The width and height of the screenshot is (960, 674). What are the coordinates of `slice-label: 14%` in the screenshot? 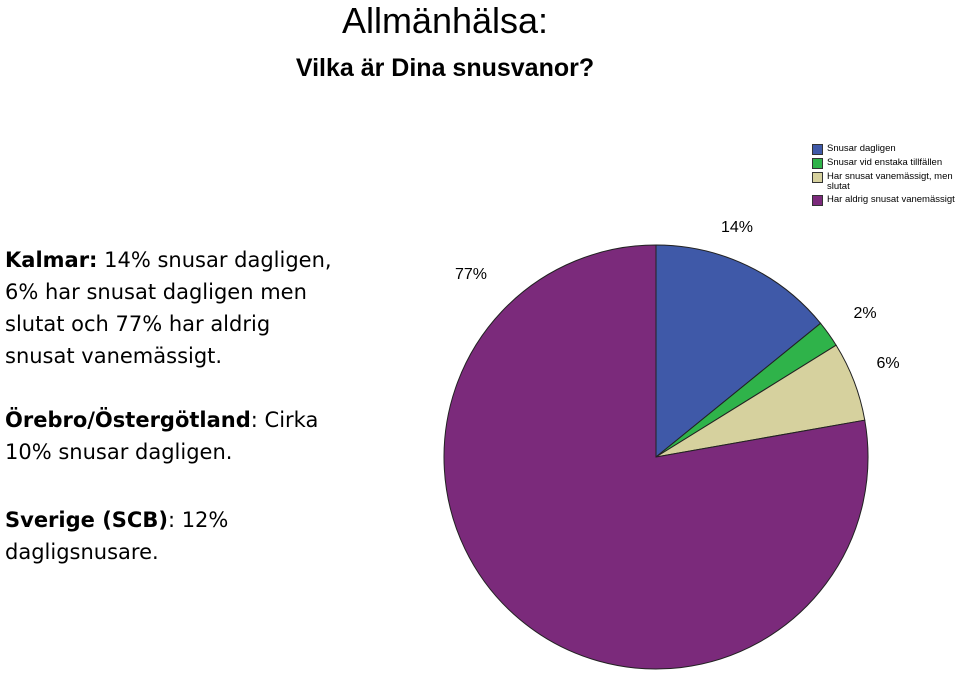 It's located at (737, 227).